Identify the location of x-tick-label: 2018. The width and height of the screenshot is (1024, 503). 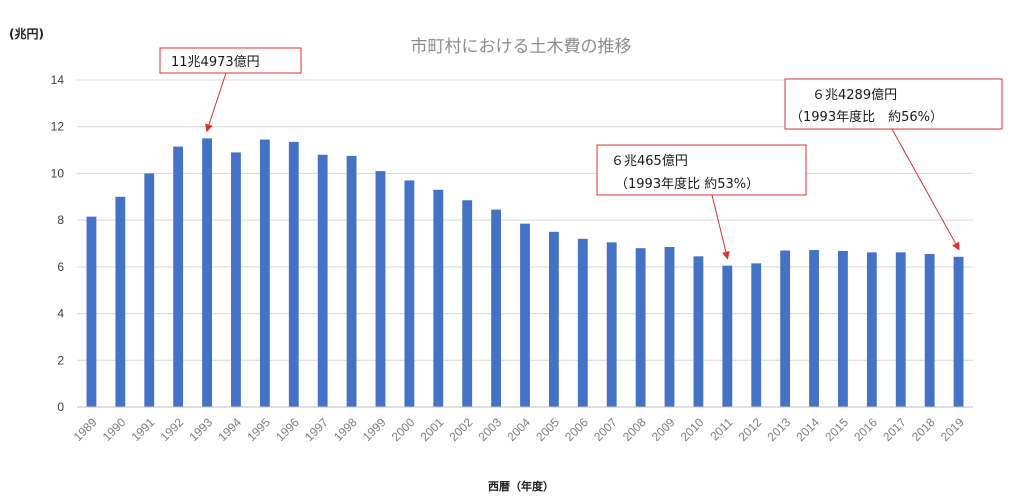
(923, 429).